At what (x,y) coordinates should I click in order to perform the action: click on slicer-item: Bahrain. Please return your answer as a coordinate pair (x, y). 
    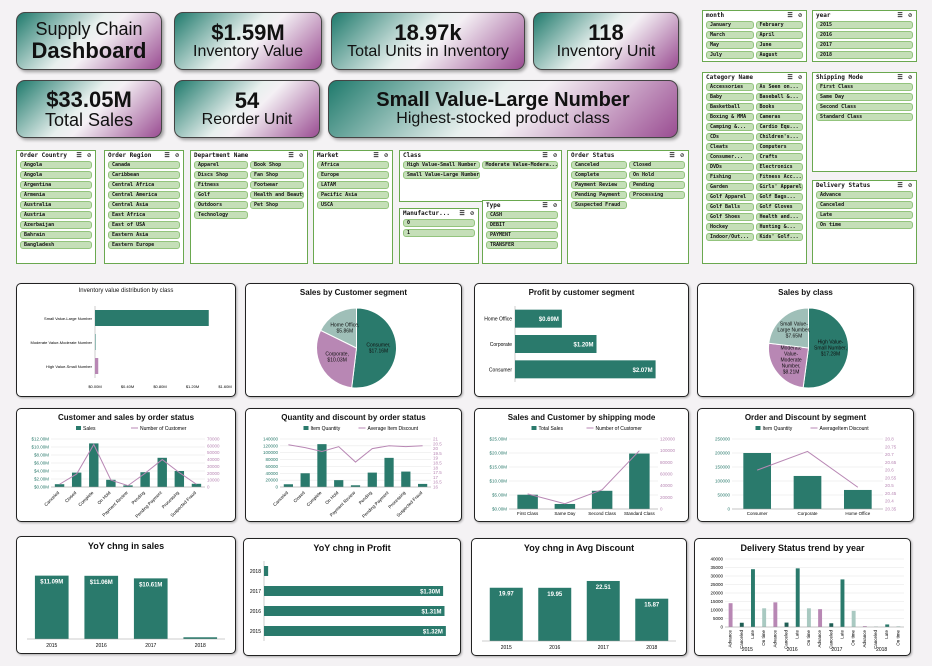
    Looking at the image, I should click on (56, 235).